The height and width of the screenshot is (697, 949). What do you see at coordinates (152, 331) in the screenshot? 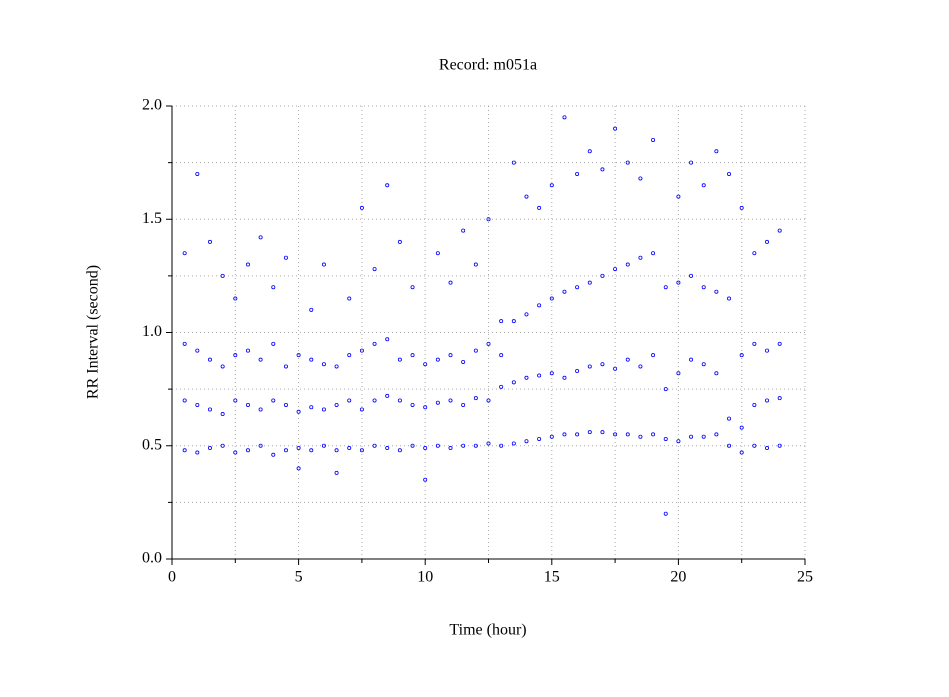
I see `y-tick-label: 1.0` at bounding box center [152, 331].